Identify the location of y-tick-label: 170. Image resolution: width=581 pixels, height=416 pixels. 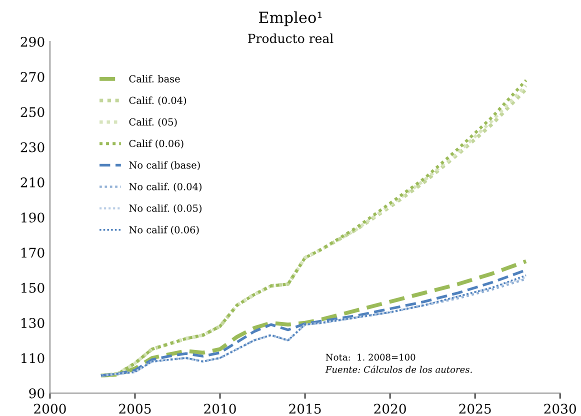
(33, 253).